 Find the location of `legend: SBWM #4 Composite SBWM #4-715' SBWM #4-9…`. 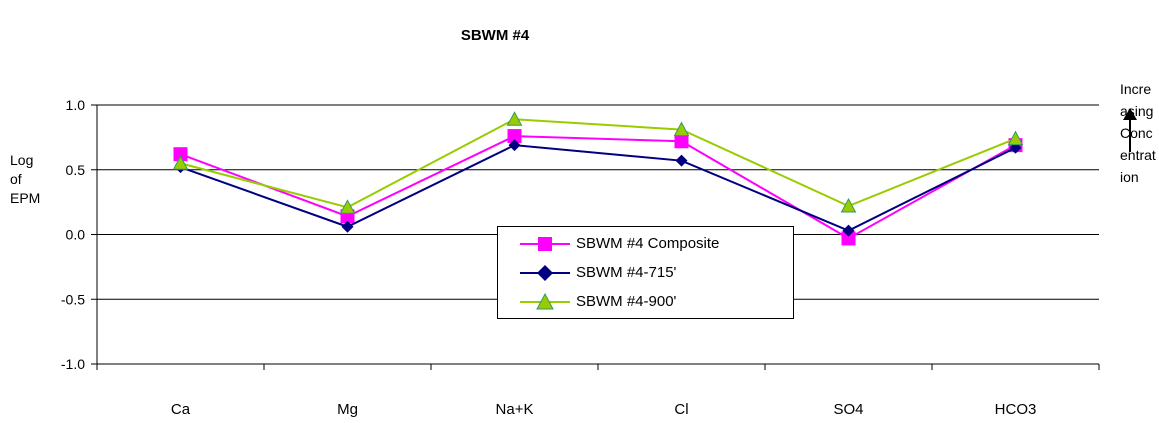

legend: SBWM #4 Composite SBWM #4-715' SBWM #4-9… is located at coordinates (645, 272).